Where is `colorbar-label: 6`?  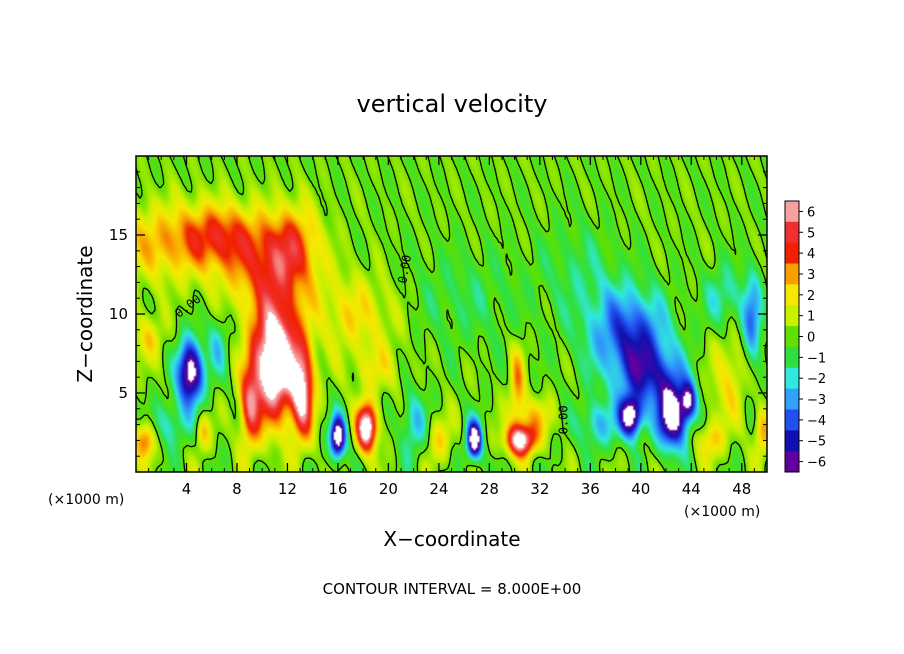 colorbar-label: 6 is located at coordinates (811, 212).